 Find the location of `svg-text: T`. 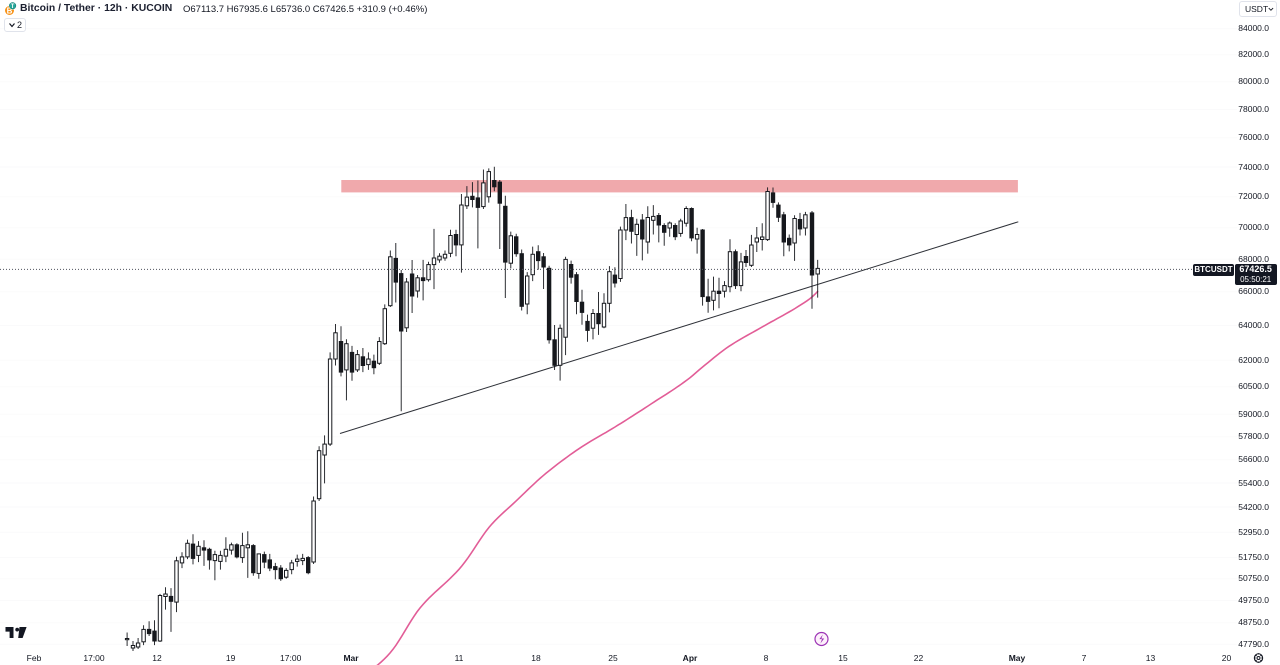

svg-text: T is located at coordinates (13, 7).